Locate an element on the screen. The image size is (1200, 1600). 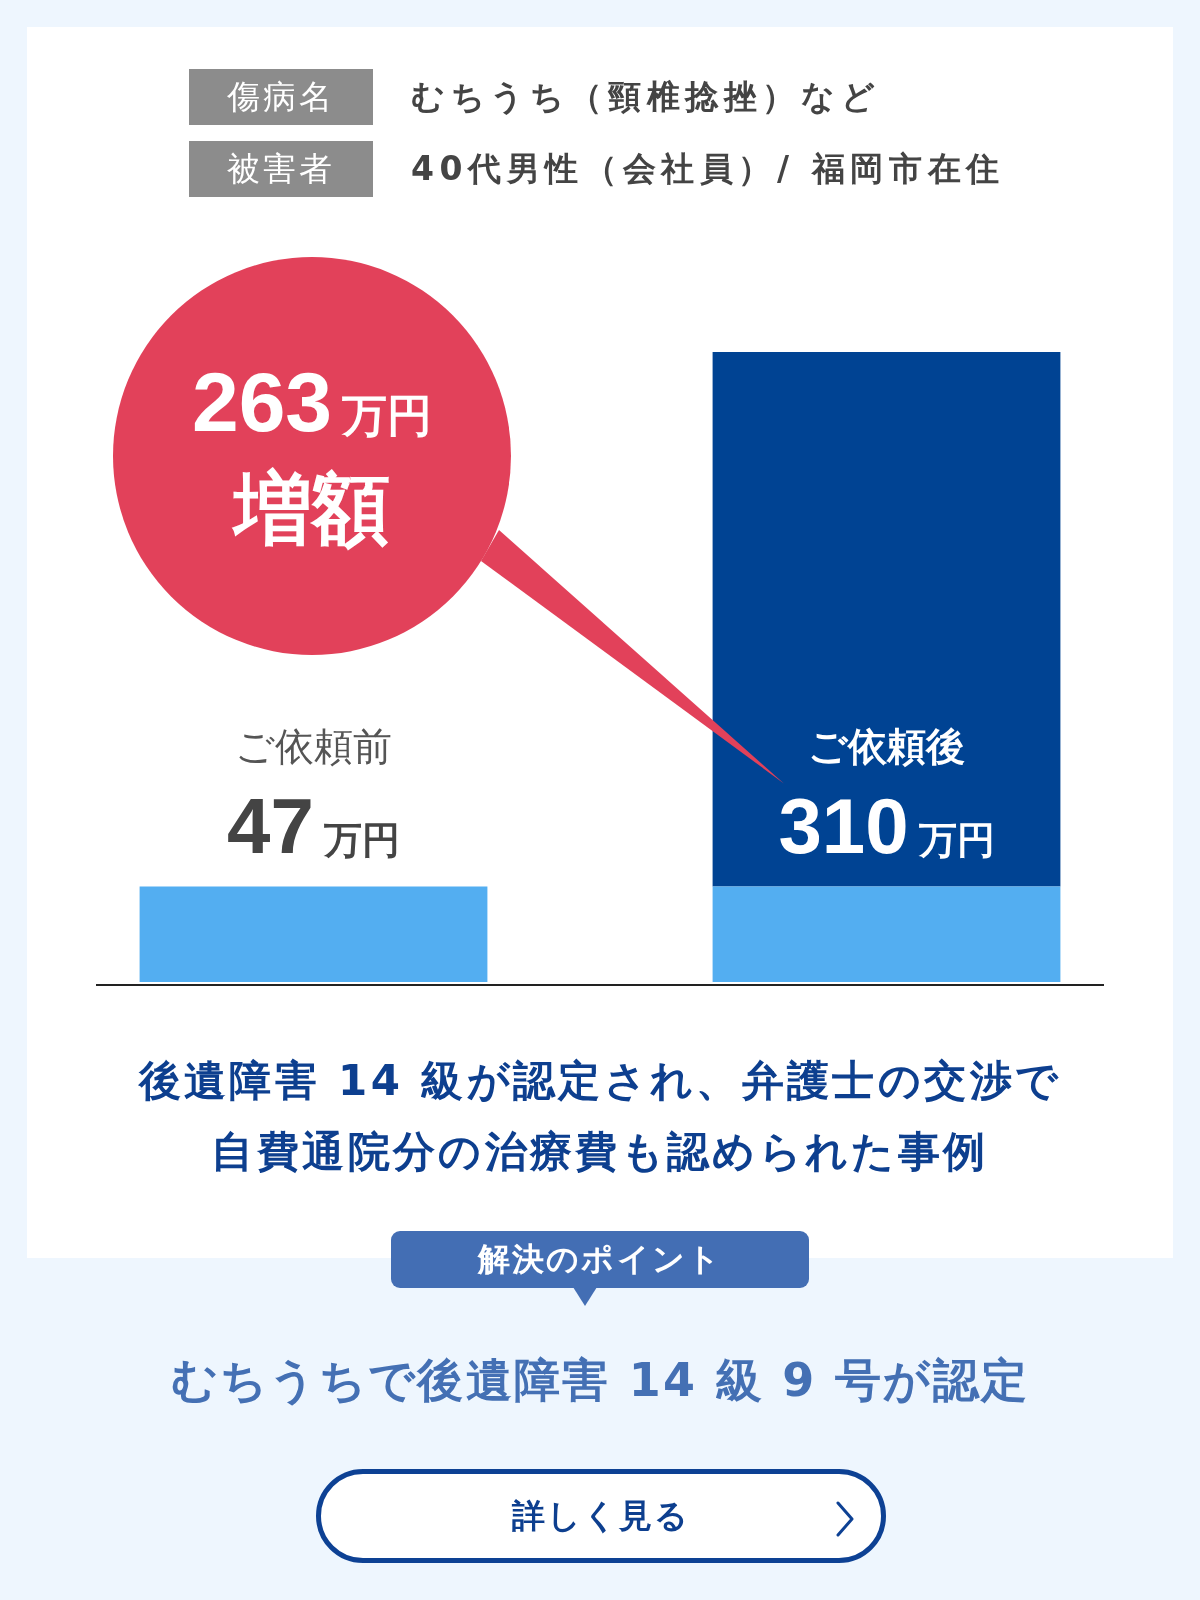
text: 後遺障害 14 級が認定され、弁護士の交渉で自費通院分の治療費も認められた事例 is located at coordinates (600, 1116).